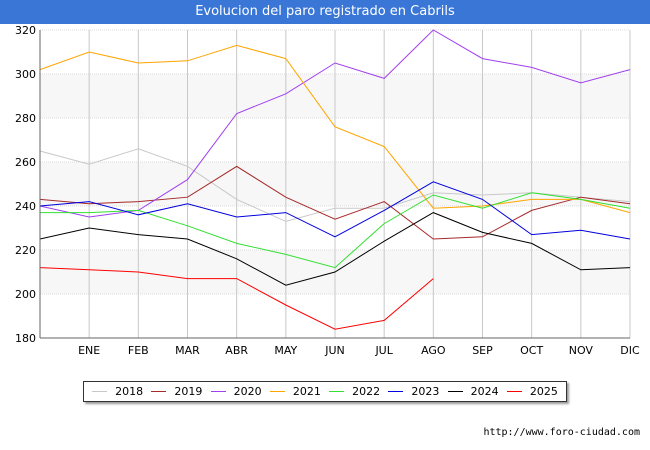 Image resolution: width=650 pixels, height=450 pixels. I want to click on x-tick-label: DIC, so click(630, 350).